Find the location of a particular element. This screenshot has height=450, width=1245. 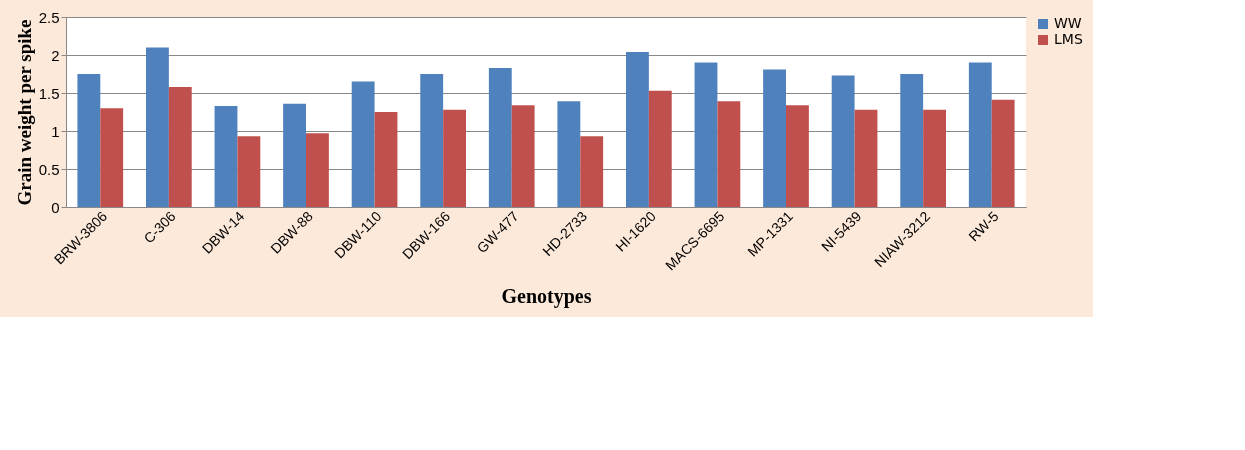

y-tick-label: 0 is located at coordinates (55, 207).